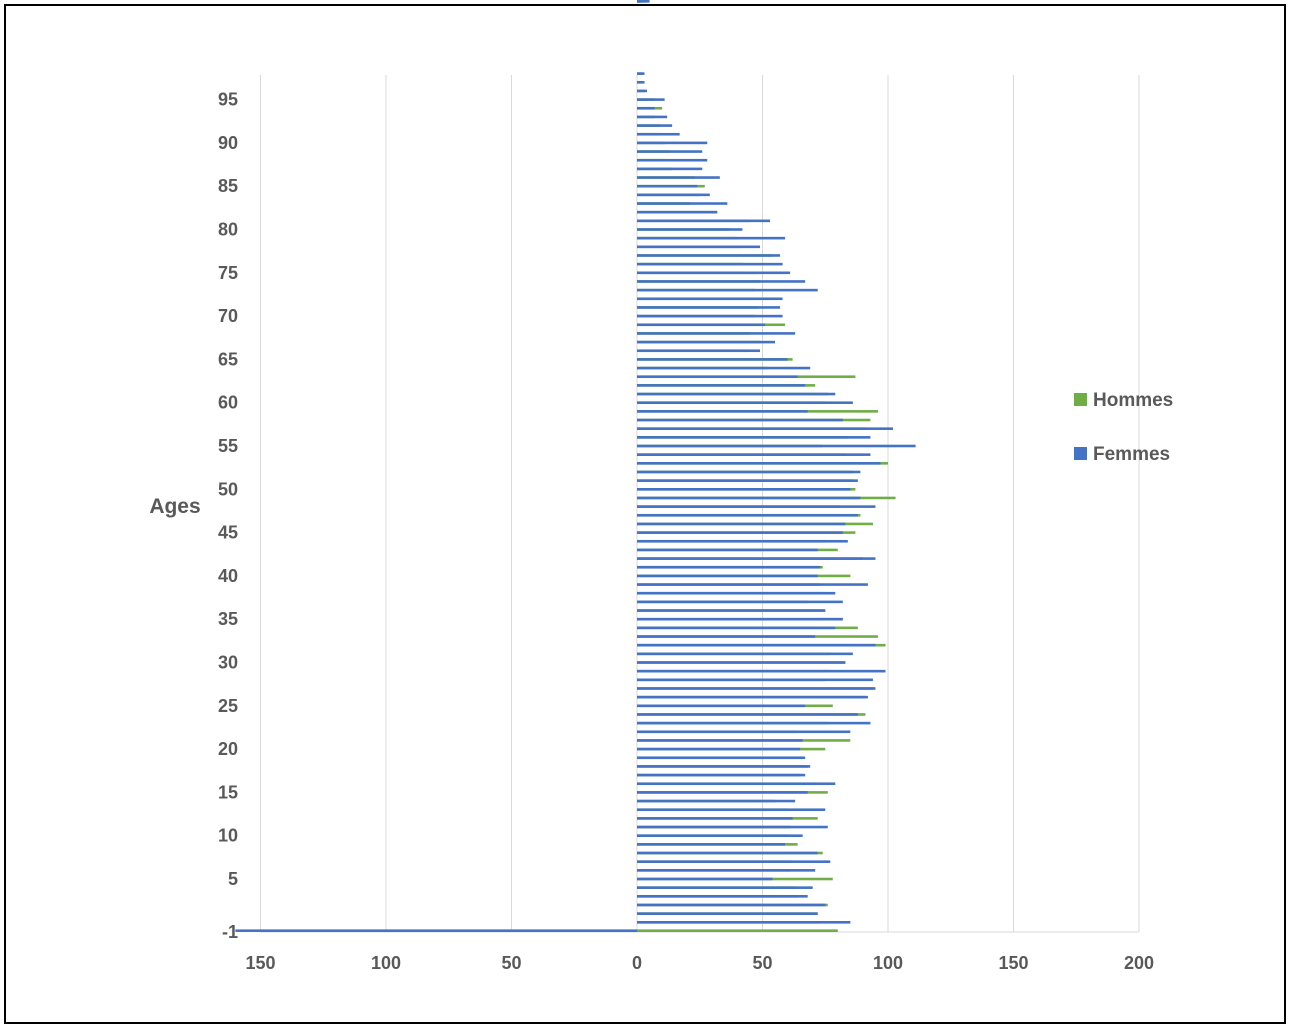 This screenshot has width=1293, height=1029. I want to click on legend-swatch-hommes, so click(1080, 399).